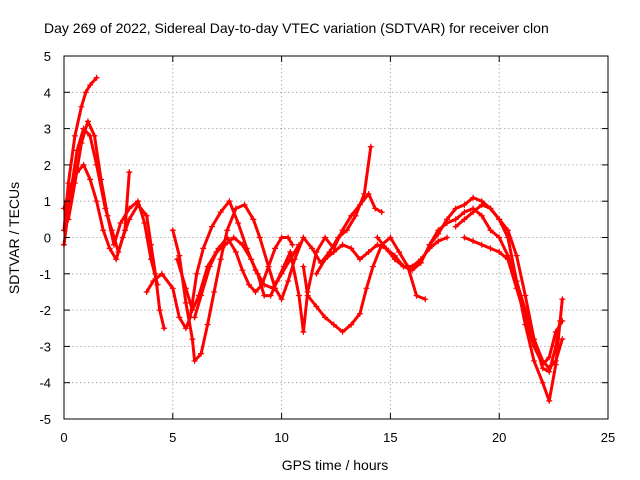 The image size is (640, 480). Describe the element at coordinates (47, 165) in the screenshot. I see `y-tick-label-7: 2` at that location.